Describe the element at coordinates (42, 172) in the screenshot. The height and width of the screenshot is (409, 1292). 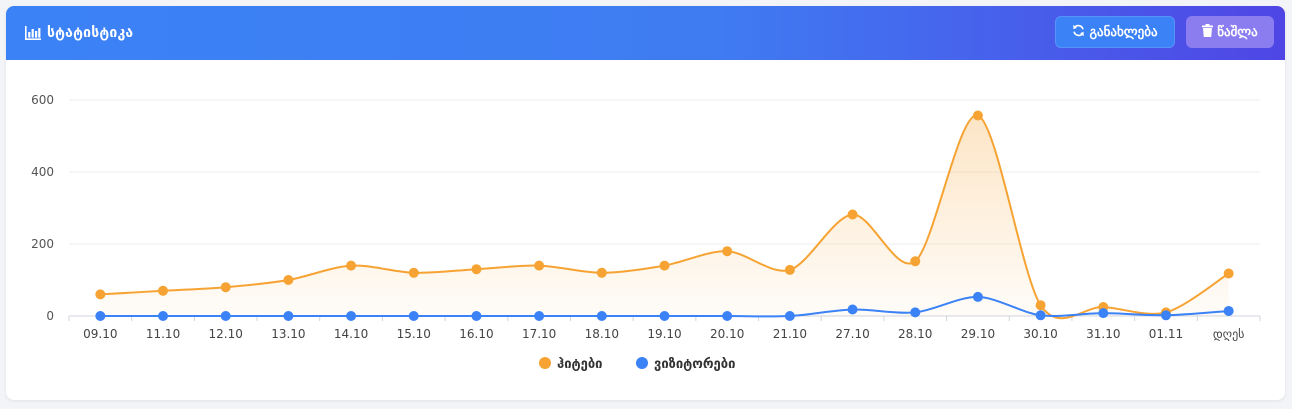
I see `y-tick-label: 400` at that location.